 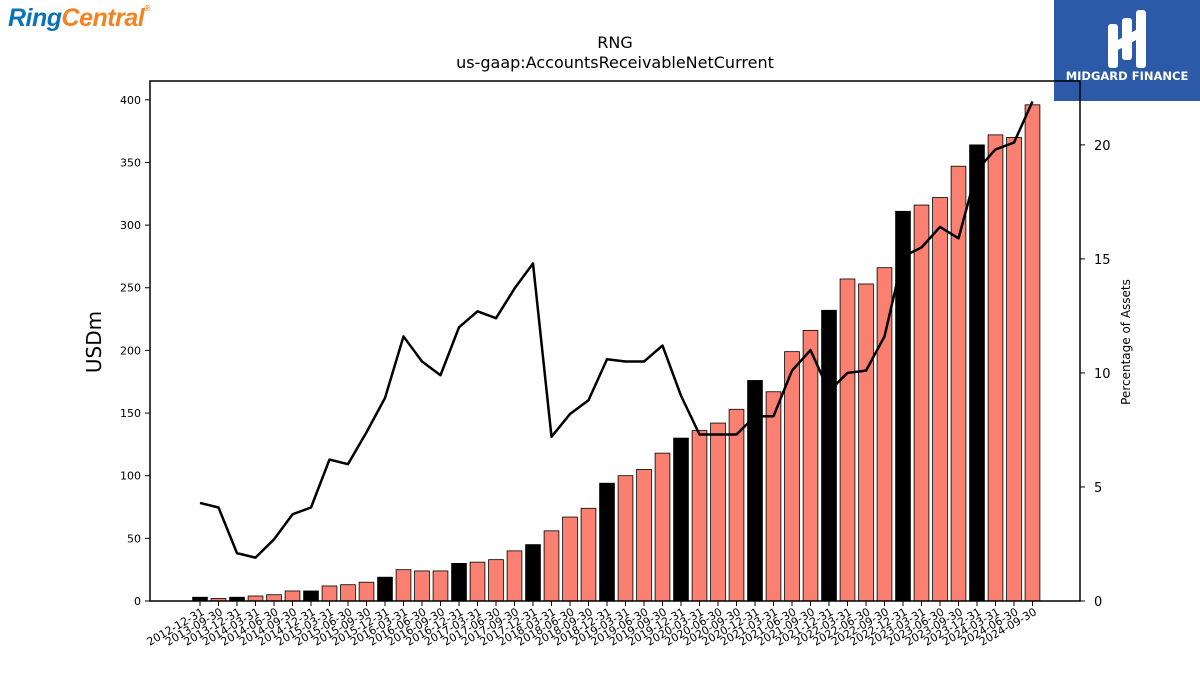 What do you see at coordinates (130, 162) in the screenshot?
I see `y-tick-label: 350` at bounding box center [130, 162].